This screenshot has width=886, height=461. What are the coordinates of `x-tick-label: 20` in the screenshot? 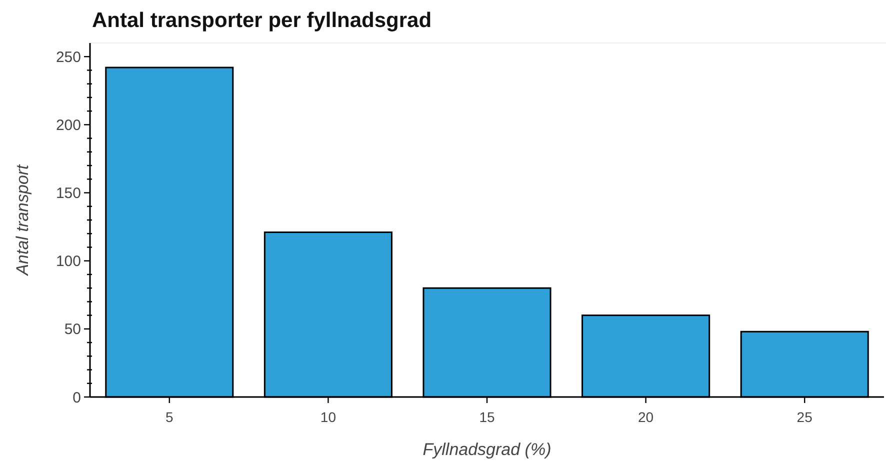 It's located at (646, 417).